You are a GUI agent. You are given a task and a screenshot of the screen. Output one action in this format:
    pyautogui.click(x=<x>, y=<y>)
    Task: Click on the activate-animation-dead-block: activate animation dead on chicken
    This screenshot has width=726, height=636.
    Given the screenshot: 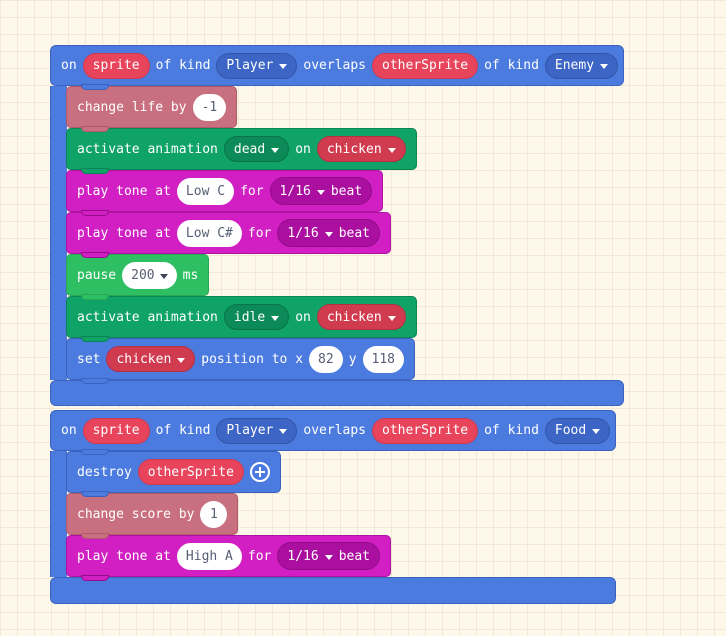 What is the action you would take?
    pyautogui.click(x=241, y=151)
    